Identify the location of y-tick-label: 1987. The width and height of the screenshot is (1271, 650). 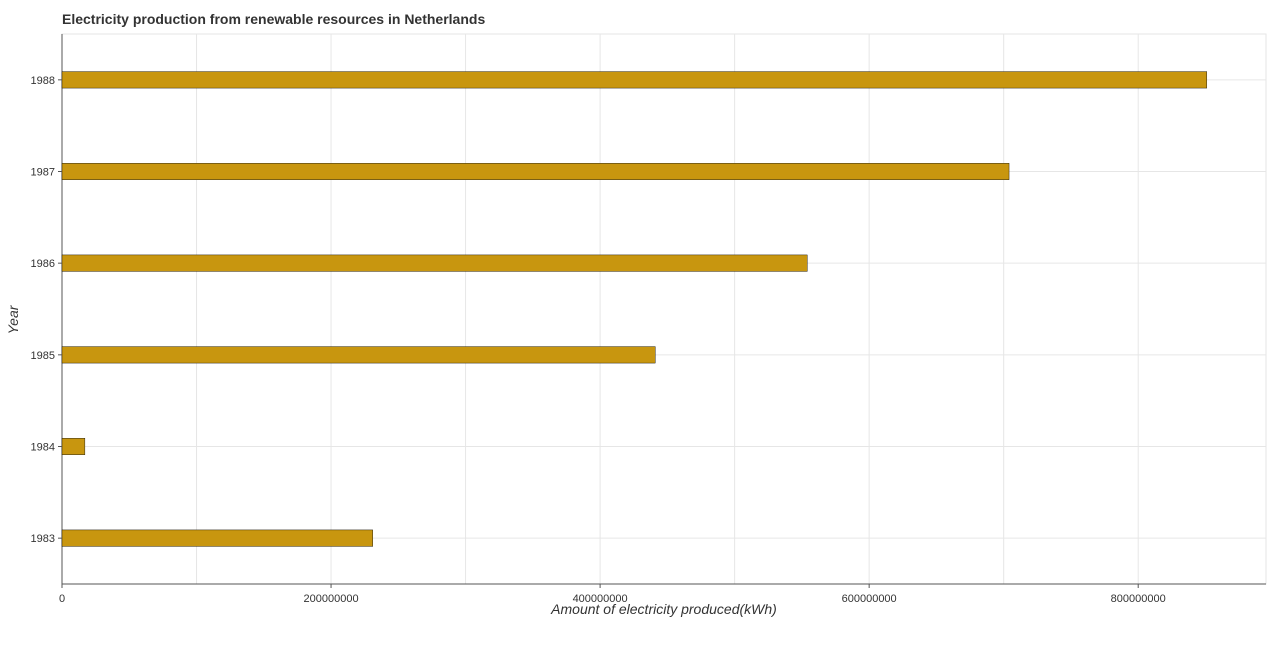
(43, 173).